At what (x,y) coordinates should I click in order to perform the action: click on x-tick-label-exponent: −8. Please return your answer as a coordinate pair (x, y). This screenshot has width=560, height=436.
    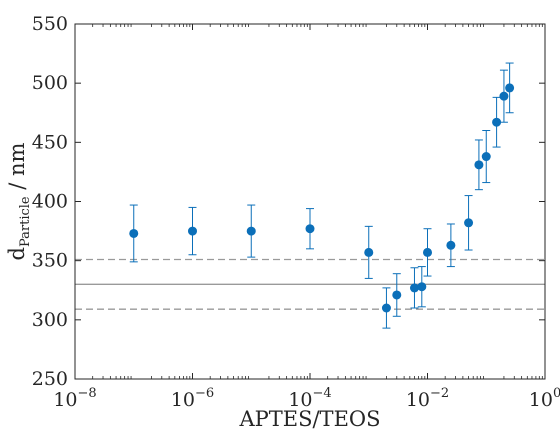
    Looking at the image, I should click on (87, 393).